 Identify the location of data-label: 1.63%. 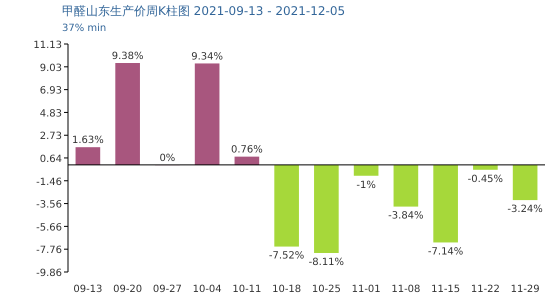
(88, 140).